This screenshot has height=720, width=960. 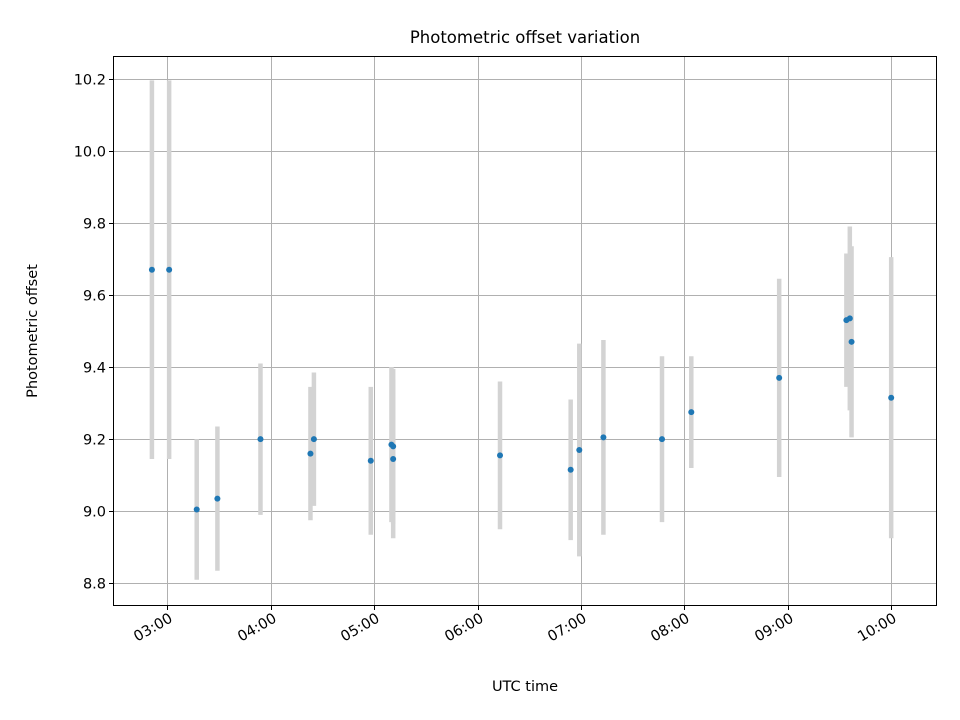 I want to click on y-tick-label: 8.8, so click(x=94, y=585).